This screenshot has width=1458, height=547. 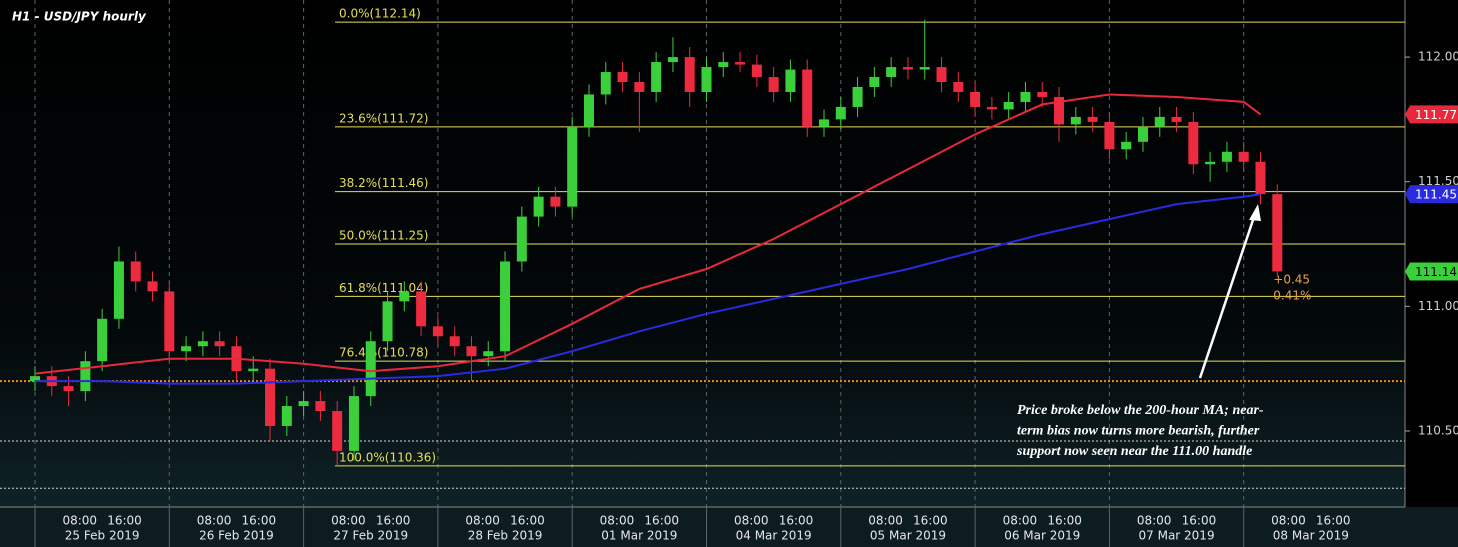 I want to click on fib-label: 100.0%(110.36), so click(x=387, y=457).